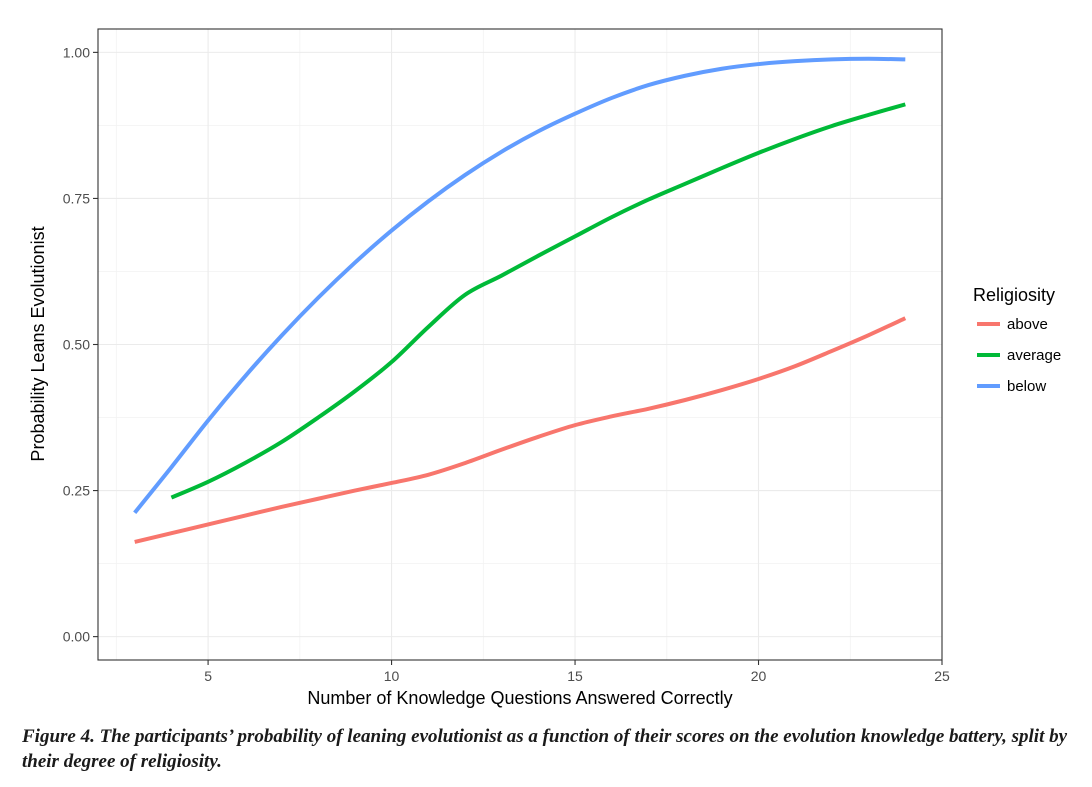 The width and height of the screenshot is (1092, 787). What do you see at coordinates (1017, 340) in the screenshot?
I see `legend: Religiosity above average below` at bounding box center [1017, 340].